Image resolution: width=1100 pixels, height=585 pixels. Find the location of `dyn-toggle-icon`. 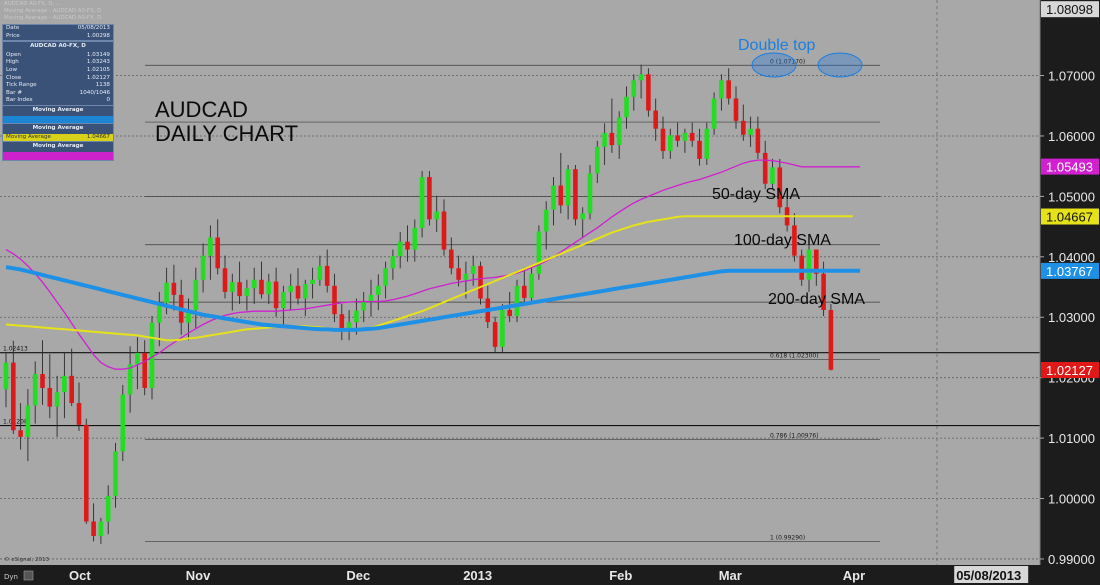

dyn-toggle-icon is located at coordinates (28, 575).